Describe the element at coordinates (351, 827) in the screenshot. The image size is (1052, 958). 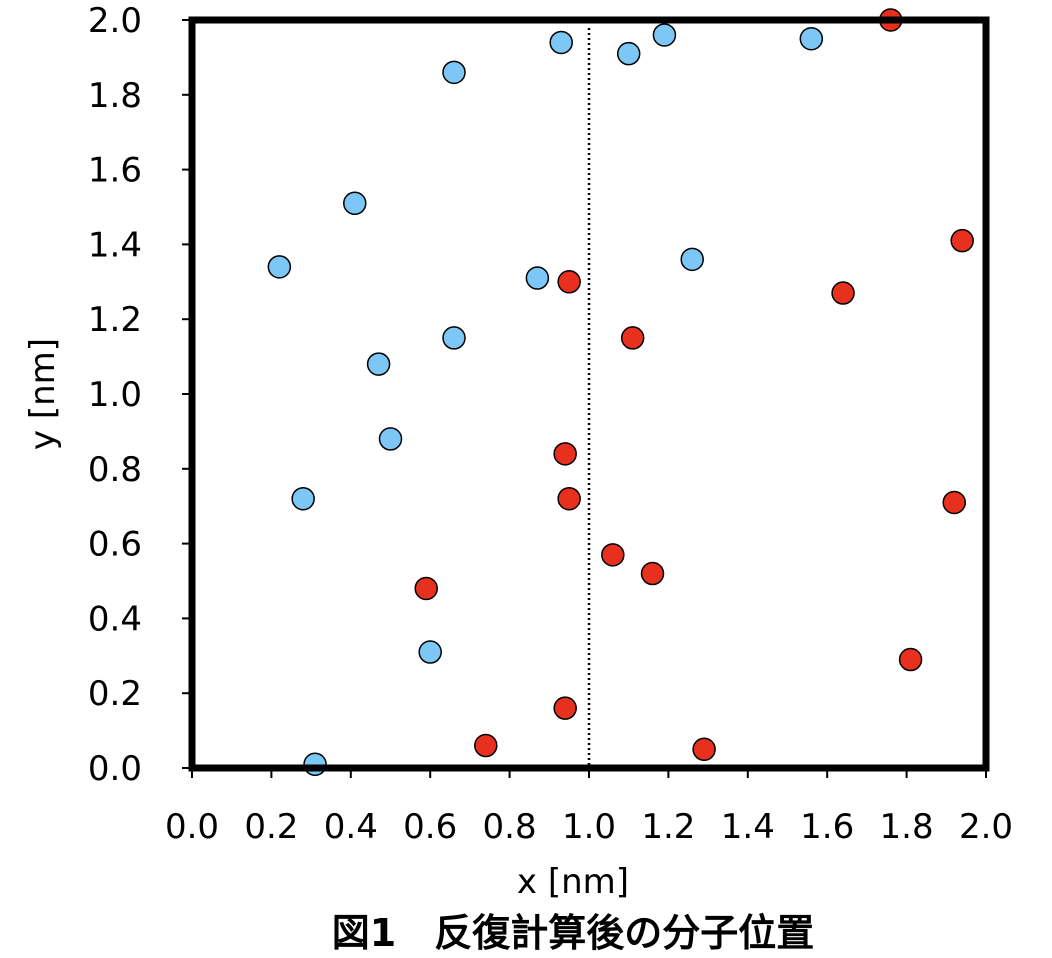
I see `x-tick-label: 0.4` at that location.